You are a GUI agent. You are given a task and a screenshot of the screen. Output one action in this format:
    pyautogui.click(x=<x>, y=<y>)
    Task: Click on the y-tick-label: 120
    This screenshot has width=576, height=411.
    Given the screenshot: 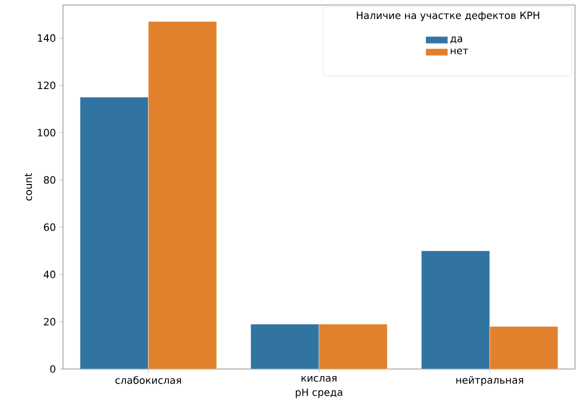 What is the action you would take?
    pyautogui.click(x=47, y=86)
    